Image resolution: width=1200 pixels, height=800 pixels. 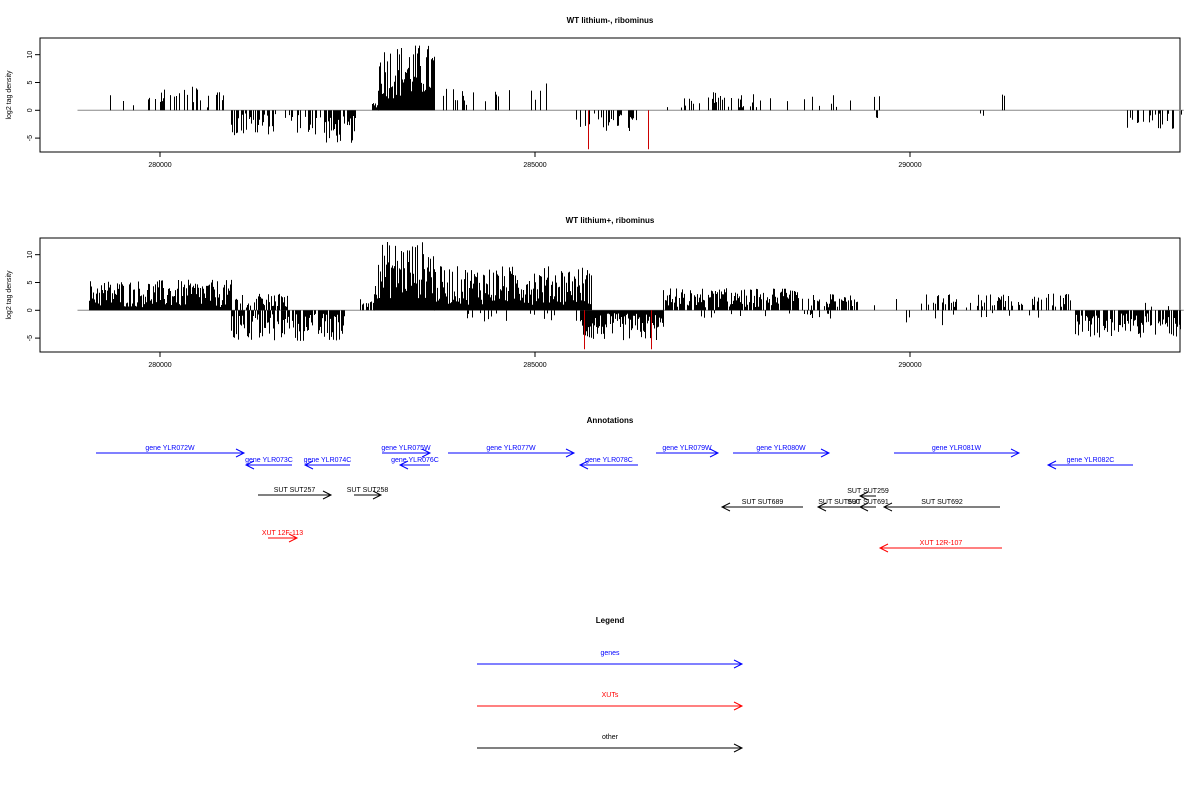 I want to click on feature-label: gene YLR072W, so click(x=170, y=448).